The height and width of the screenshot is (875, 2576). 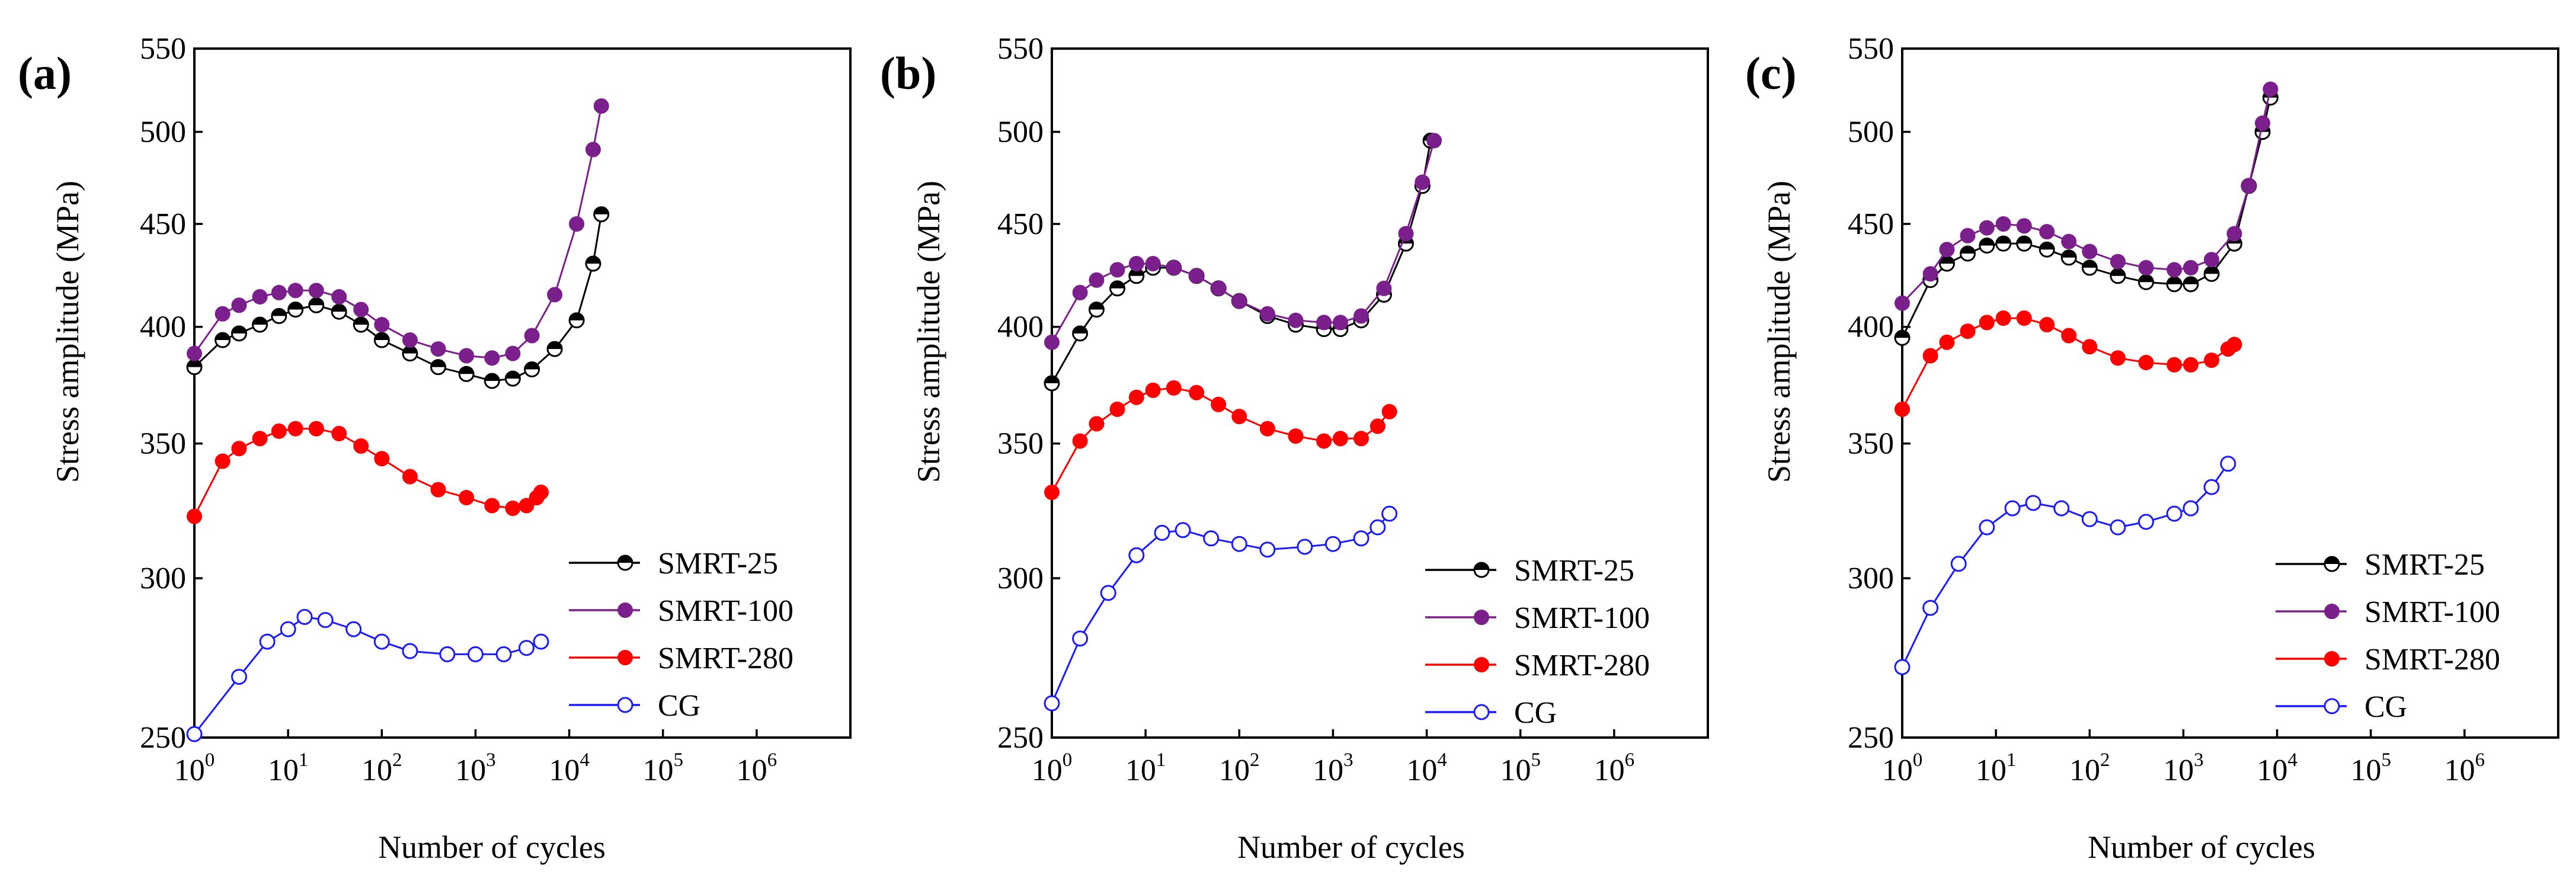 I want to click on y-tick-label: 350, so click(x=163, y=444).